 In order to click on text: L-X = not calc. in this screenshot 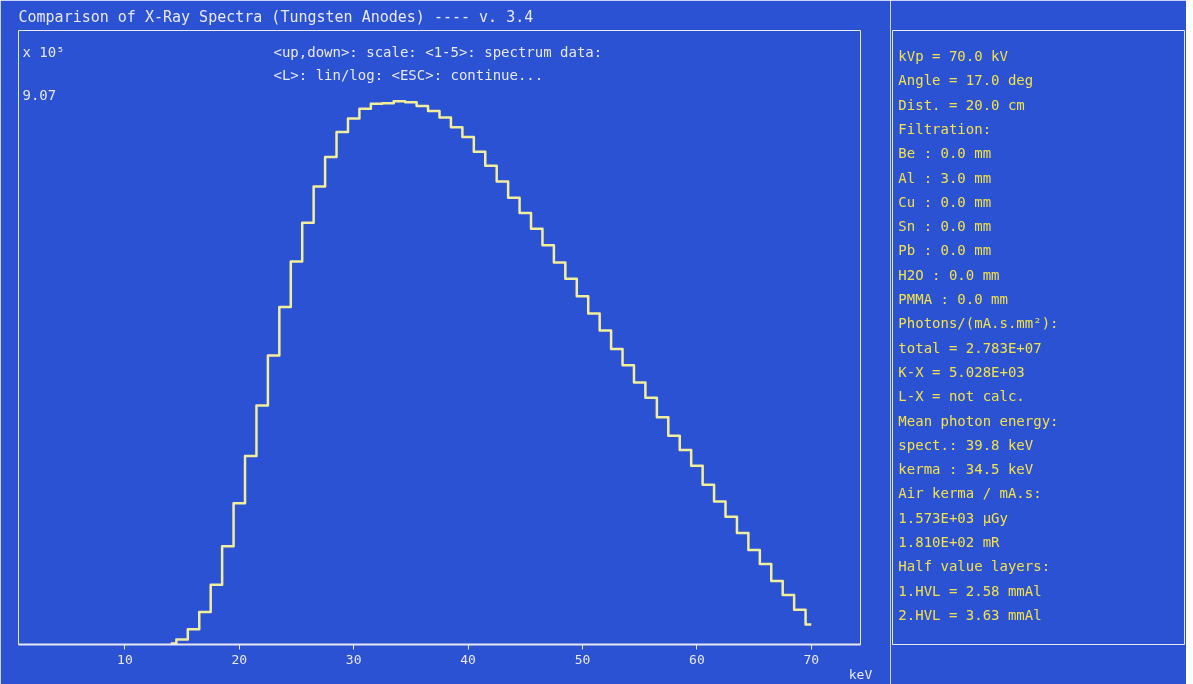, I will do `click(961, 396)`.